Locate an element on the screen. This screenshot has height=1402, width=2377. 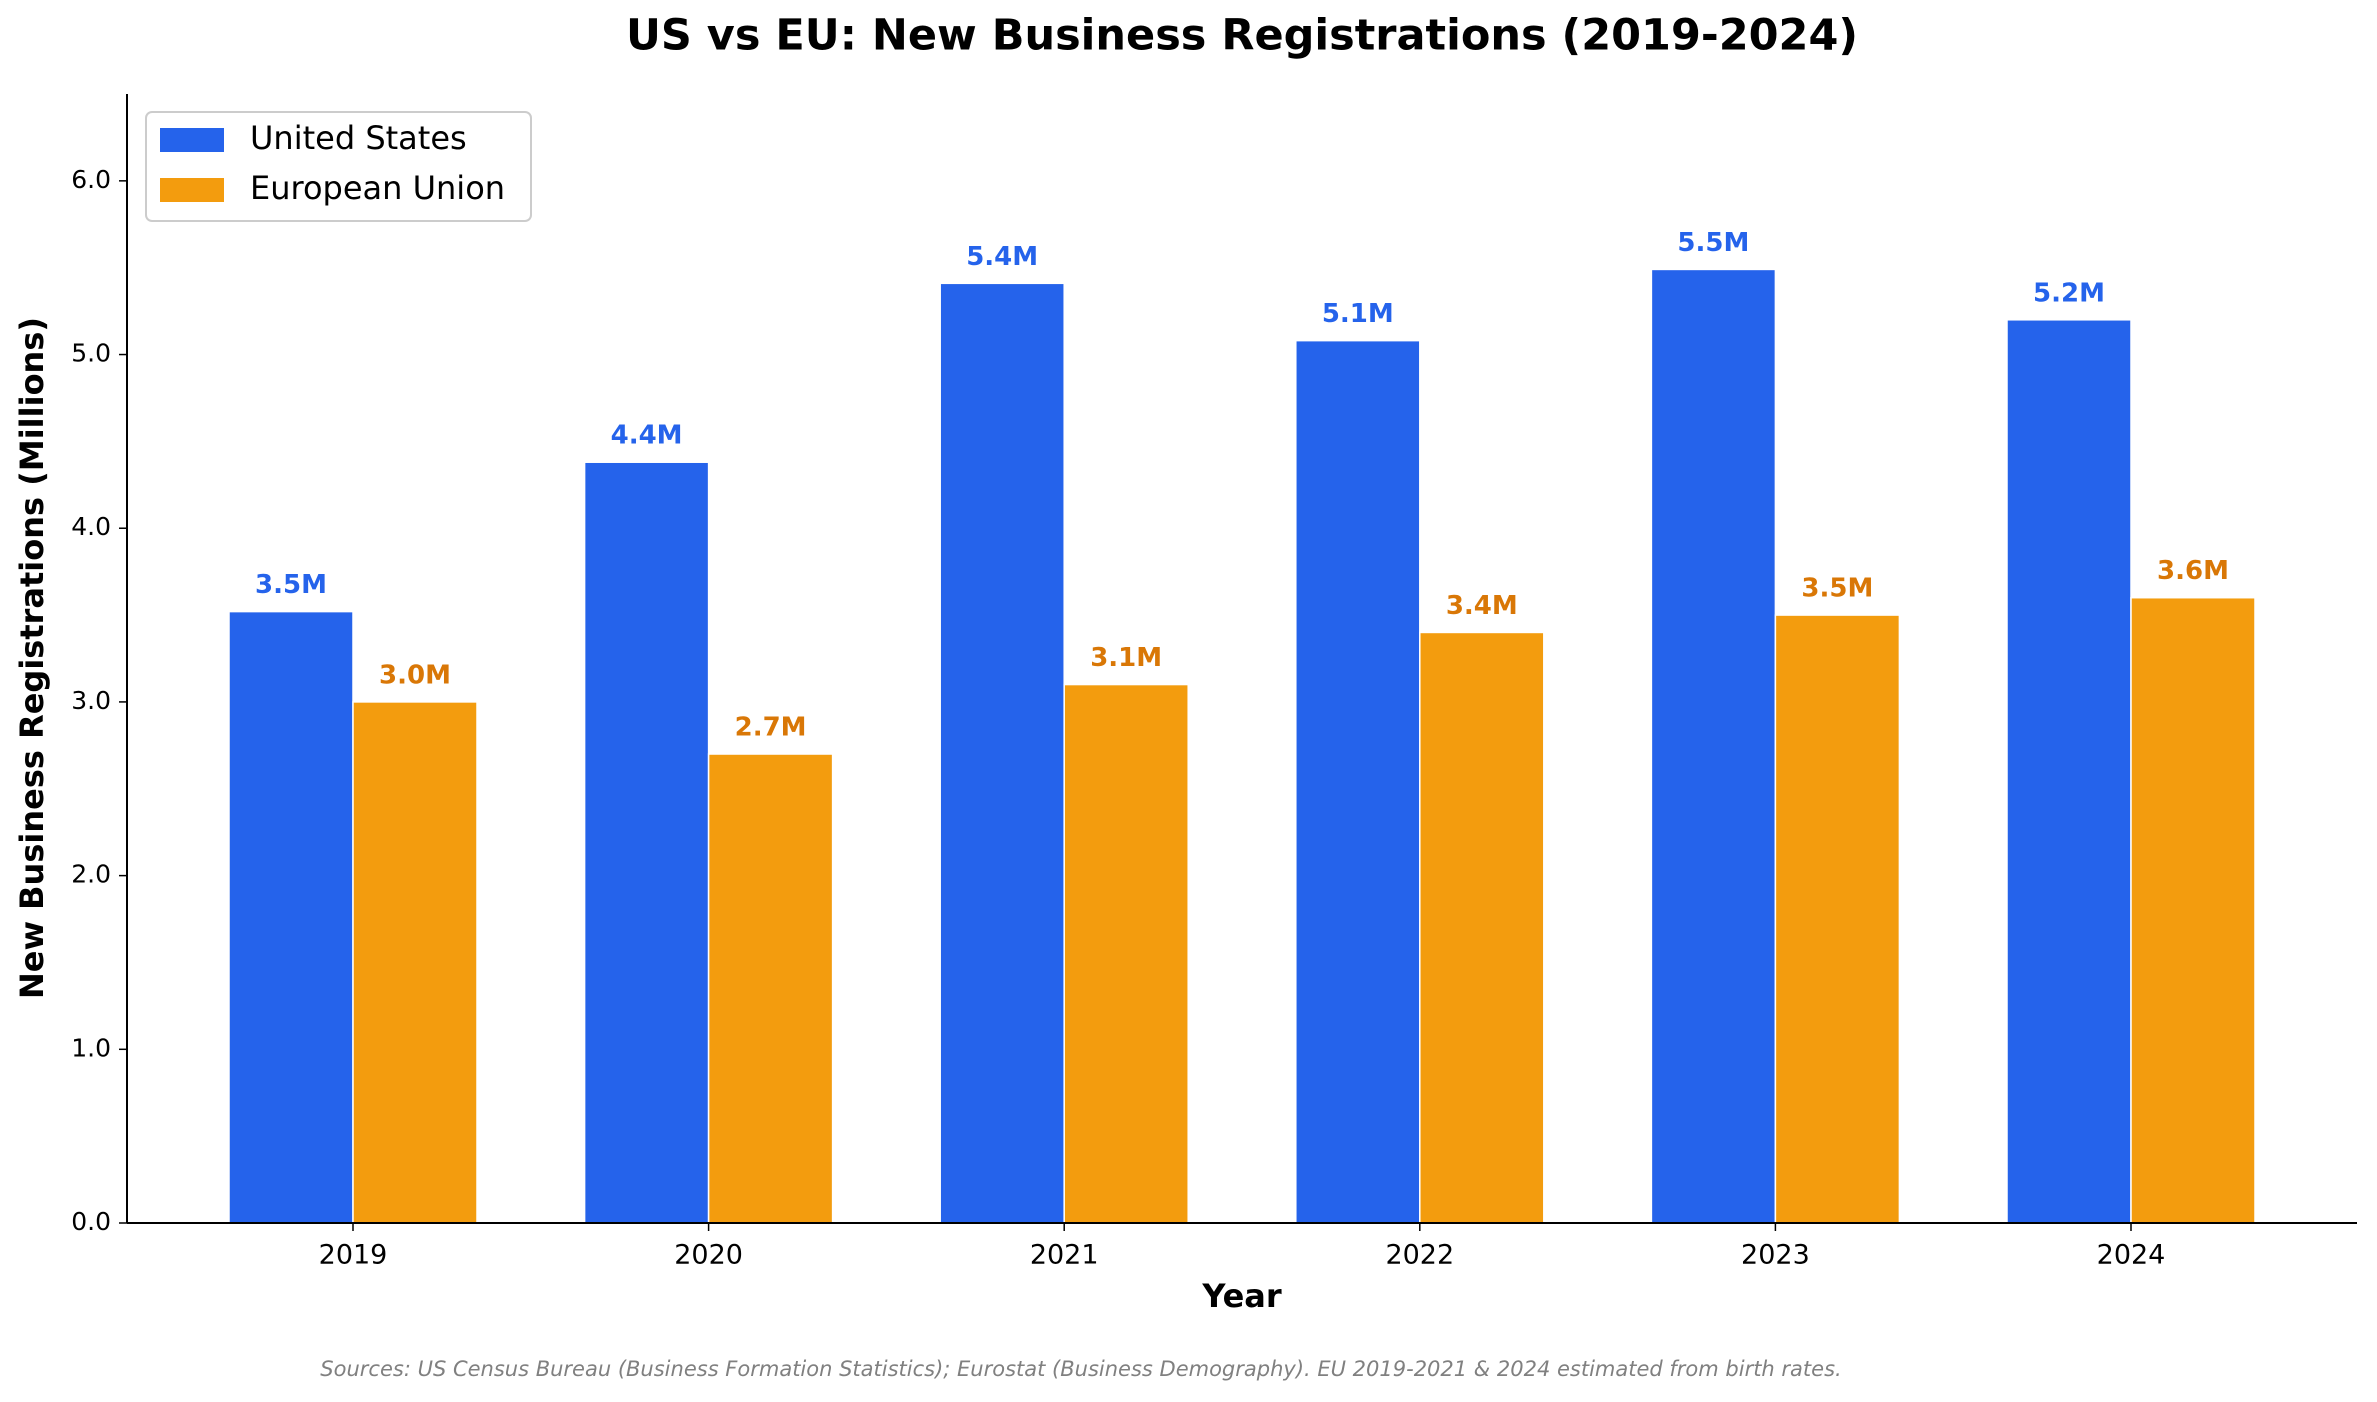
value-label: 2.7M is located at coordinates (771, 728).